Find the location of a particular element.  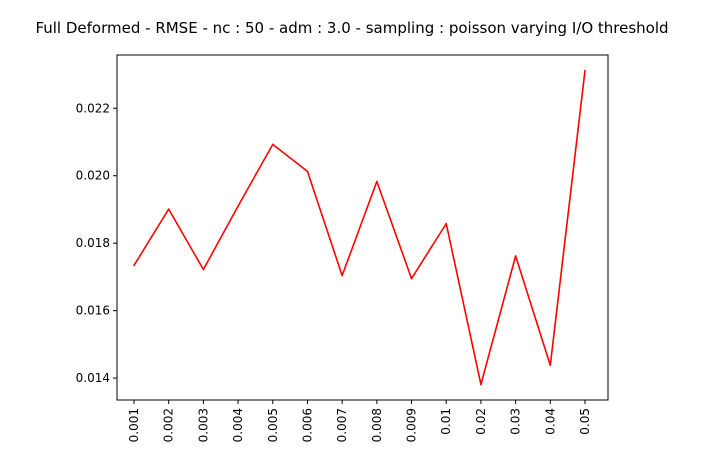

x-tick-label: 0.001 is located at coordinates (134, 425).